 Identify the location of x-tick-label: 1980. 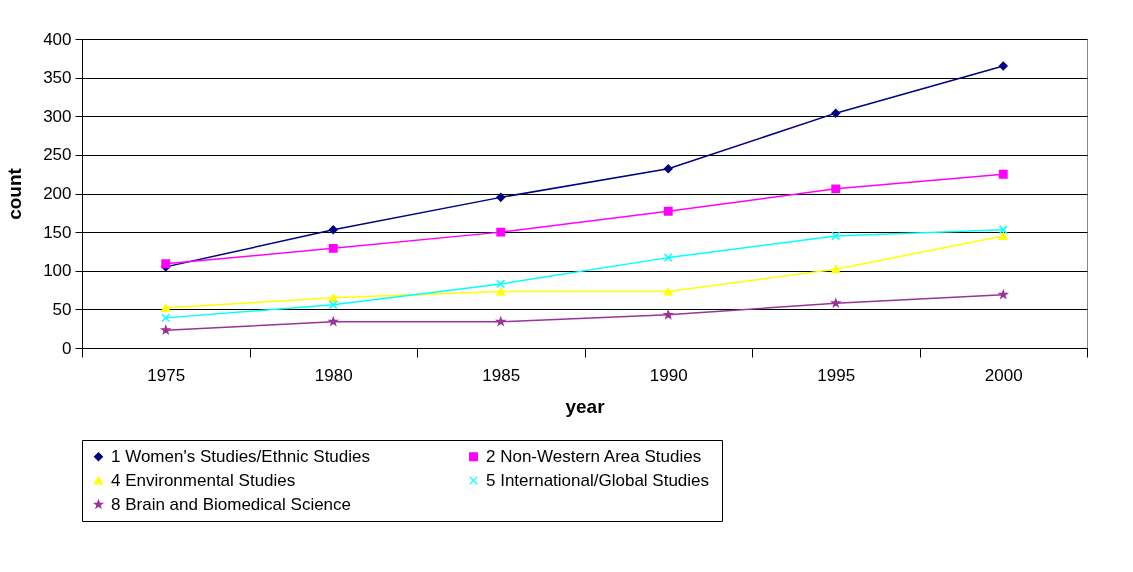
(333, 375).